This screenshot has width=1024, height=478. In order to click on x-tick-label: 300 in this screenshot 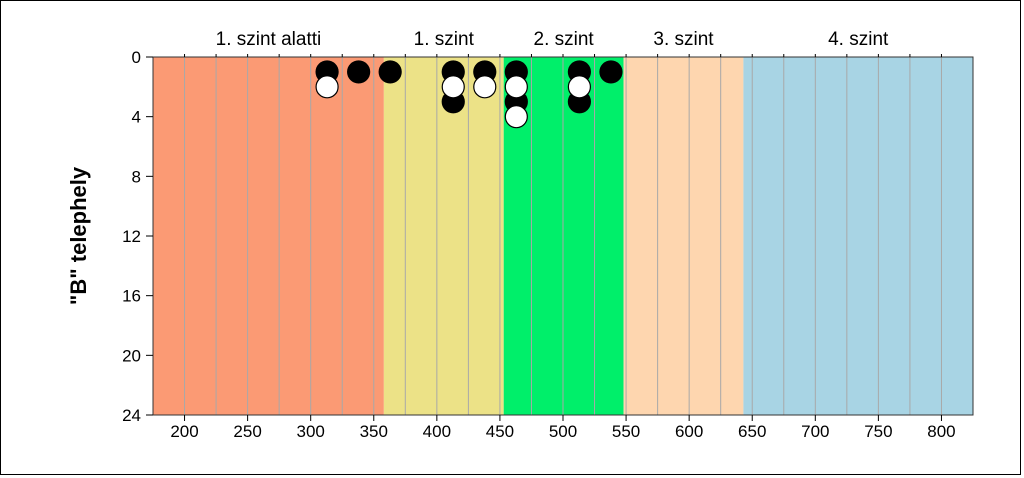, I will do `click(311, 431)`.